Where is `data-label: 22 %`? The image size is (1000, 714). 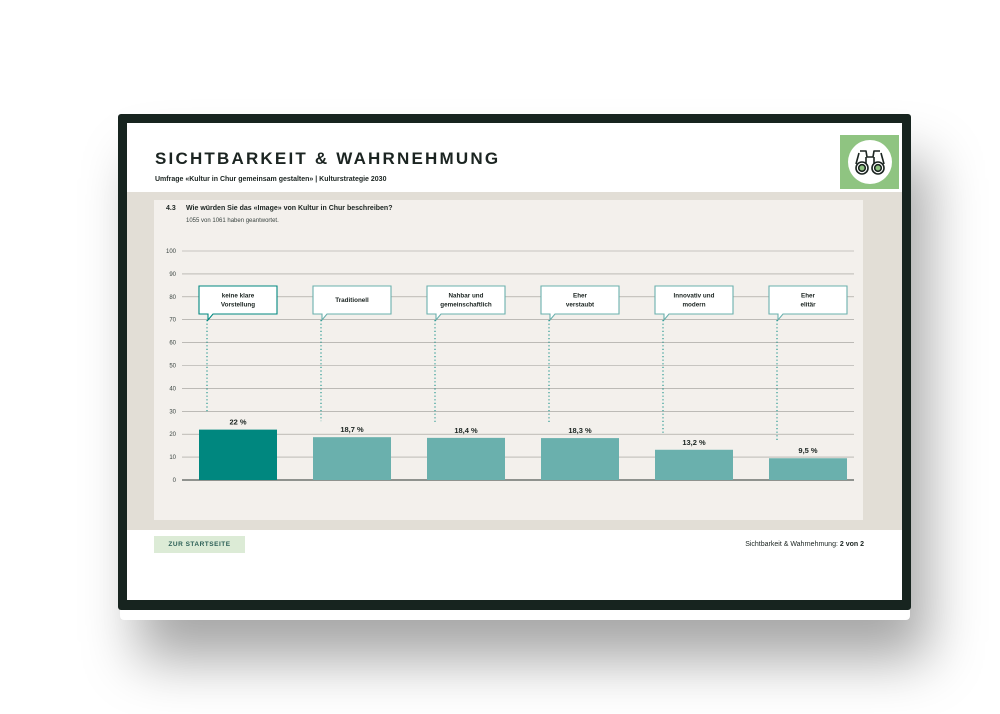
data-label: 22 % is located at coordinates (237, 422).